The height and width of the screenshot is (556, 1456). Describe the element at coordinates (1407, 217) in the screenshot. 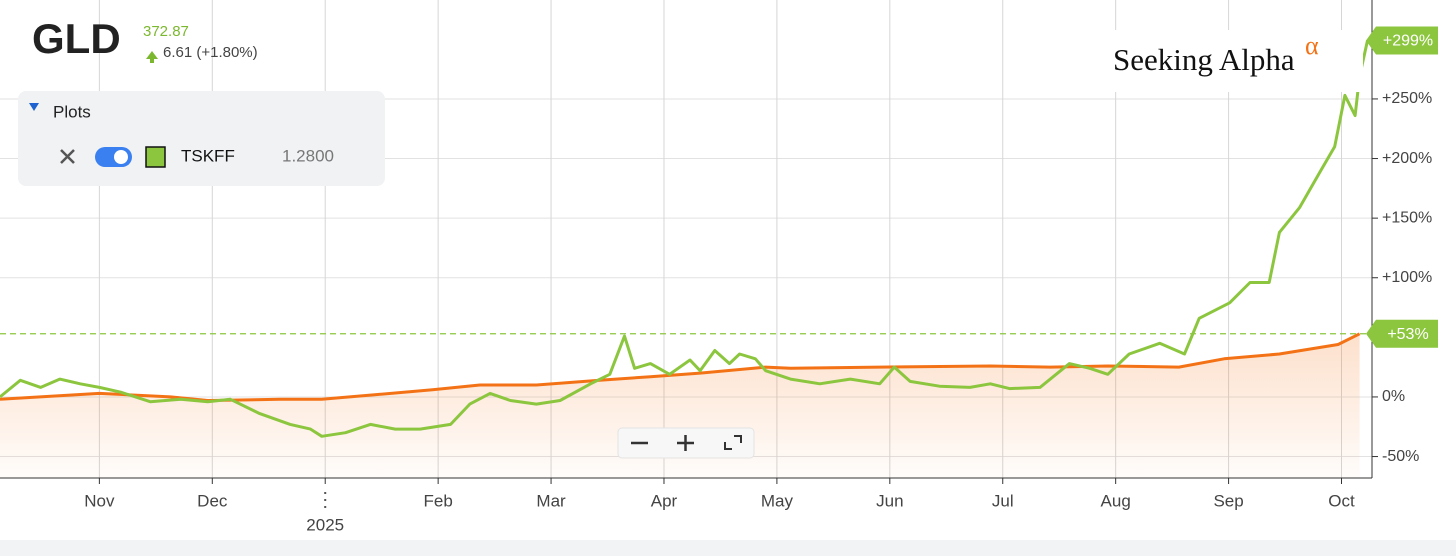

I see `y-tick-label: +150%` at that location.